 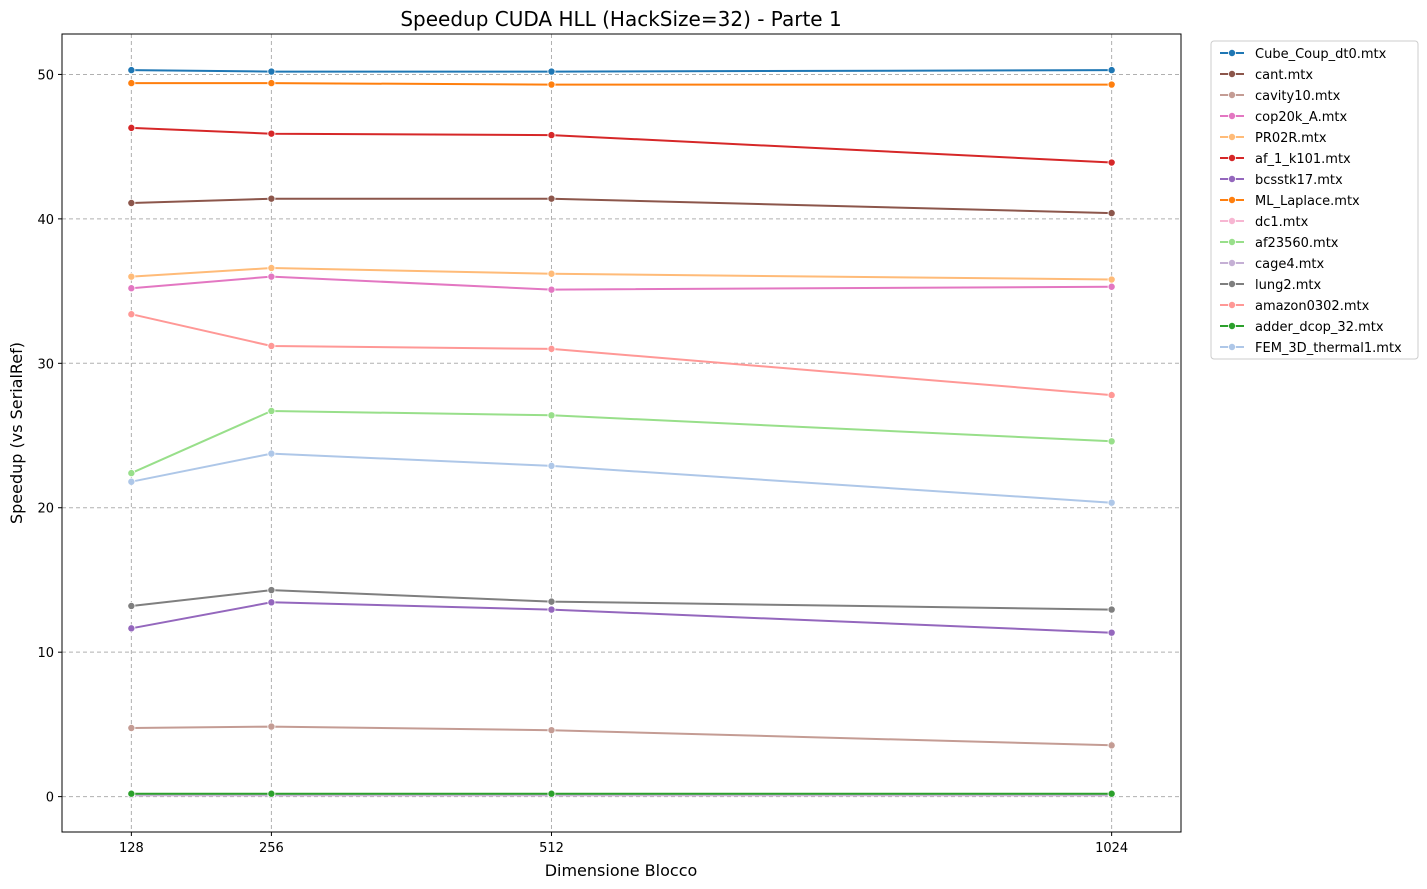 What do you see at coordinates (1321, 54) in the screenshot?
I see `legend-label: Cube_Coup_dt0.mtx` at bounding box center [1321, 54].